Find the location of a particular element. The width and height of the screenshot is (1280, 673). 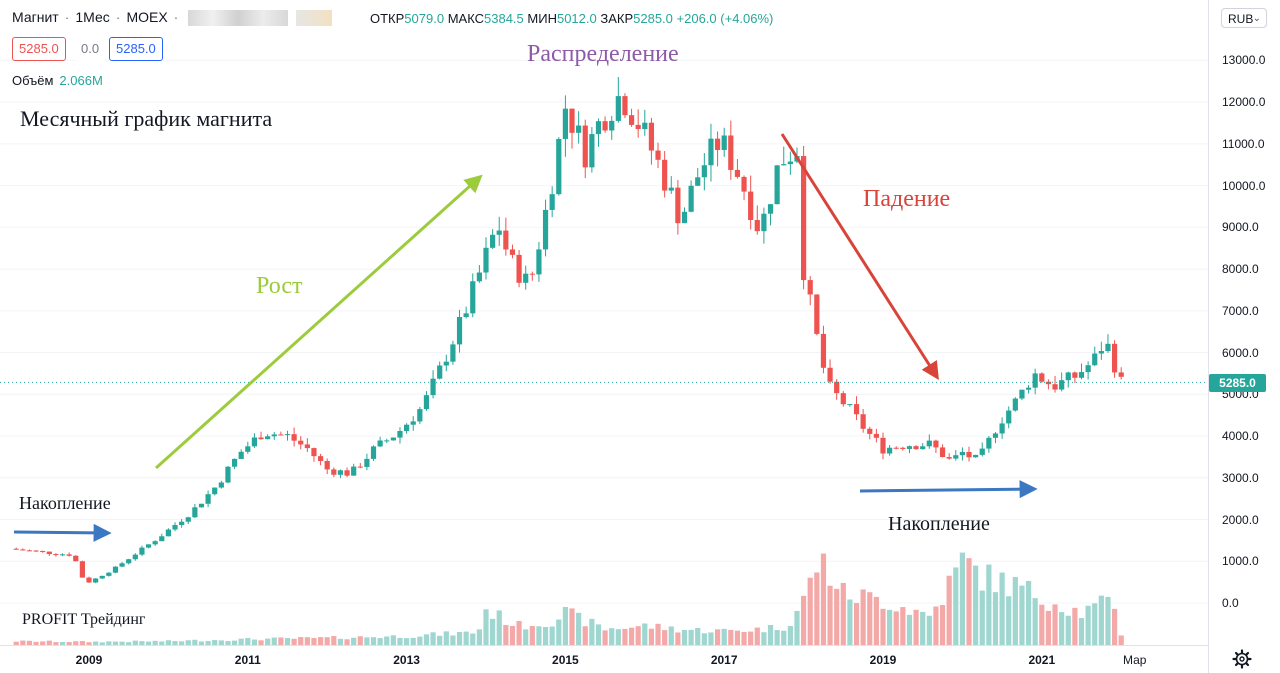

interval-label: 1Мес is located at coordinates (92, 17).